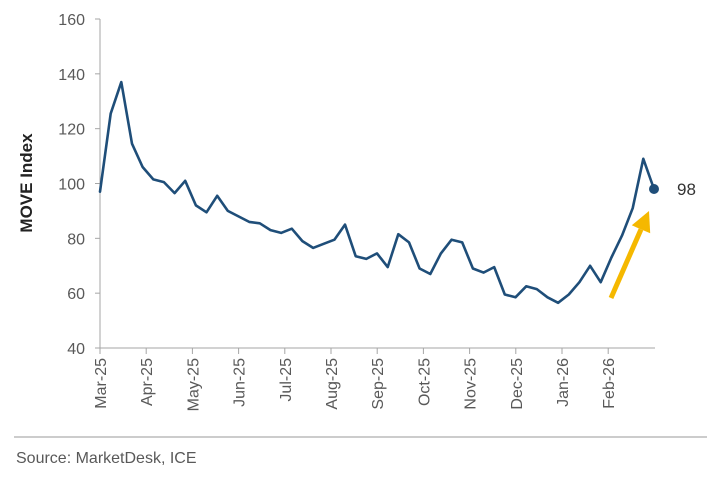  I want to click on y-axis-title: MOVE Index, so click(26, 183).